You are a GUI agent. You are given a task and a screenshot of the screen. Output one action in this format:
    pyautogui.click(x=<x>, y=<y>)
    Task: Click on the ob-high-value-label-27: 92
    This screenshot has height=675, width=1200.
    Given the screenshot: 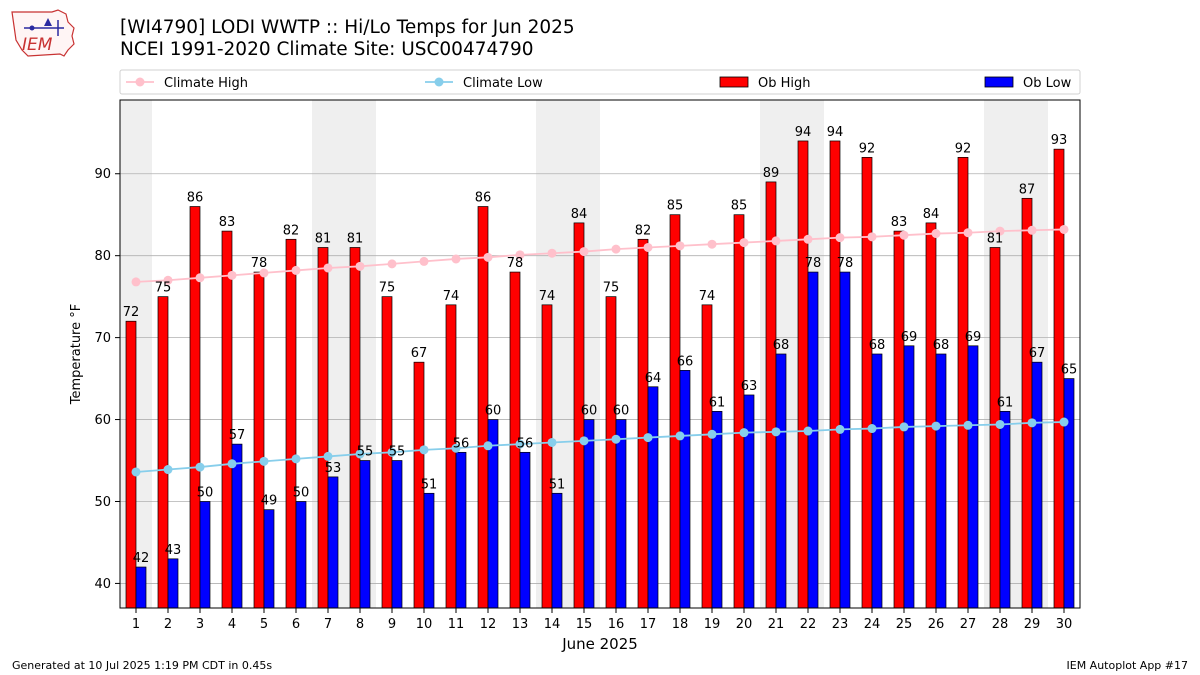 What is the action you would take?
    pyautogui.click(x=963, y=148)
    